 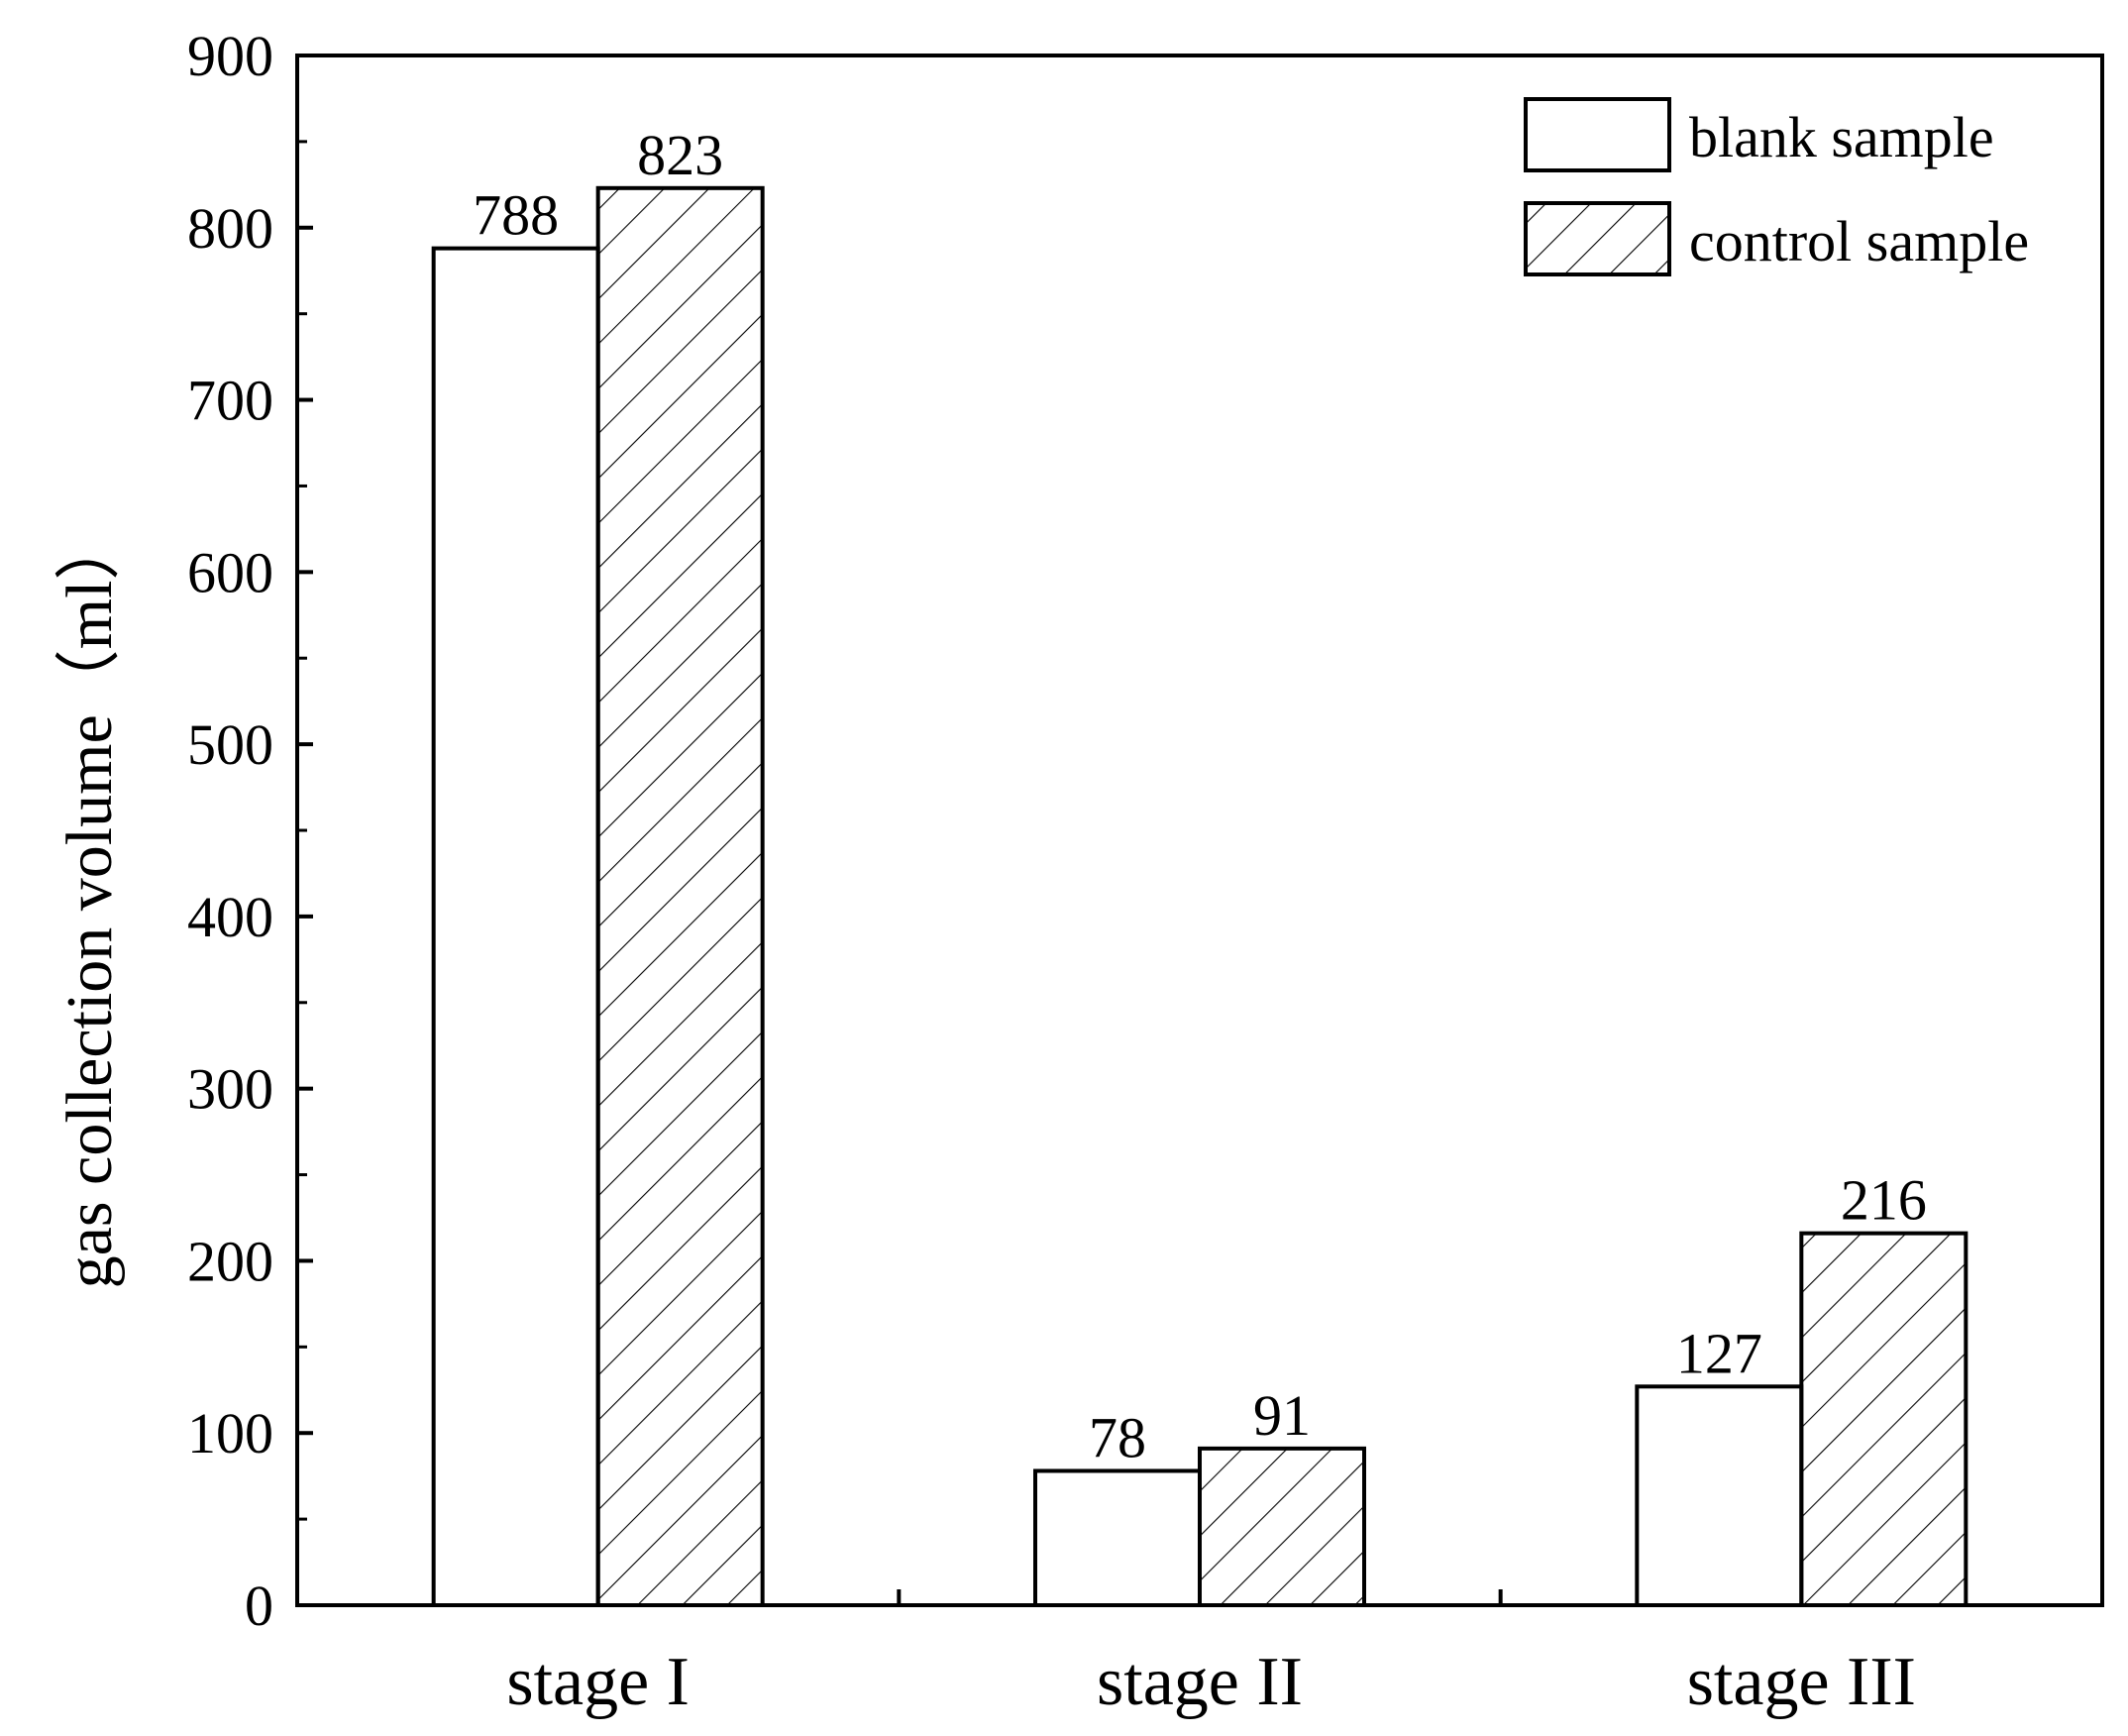 What do you see at coordinates (598, 1682) in the screenshot?
I see `category-label: stage I` at bounding box center [598, 1682].